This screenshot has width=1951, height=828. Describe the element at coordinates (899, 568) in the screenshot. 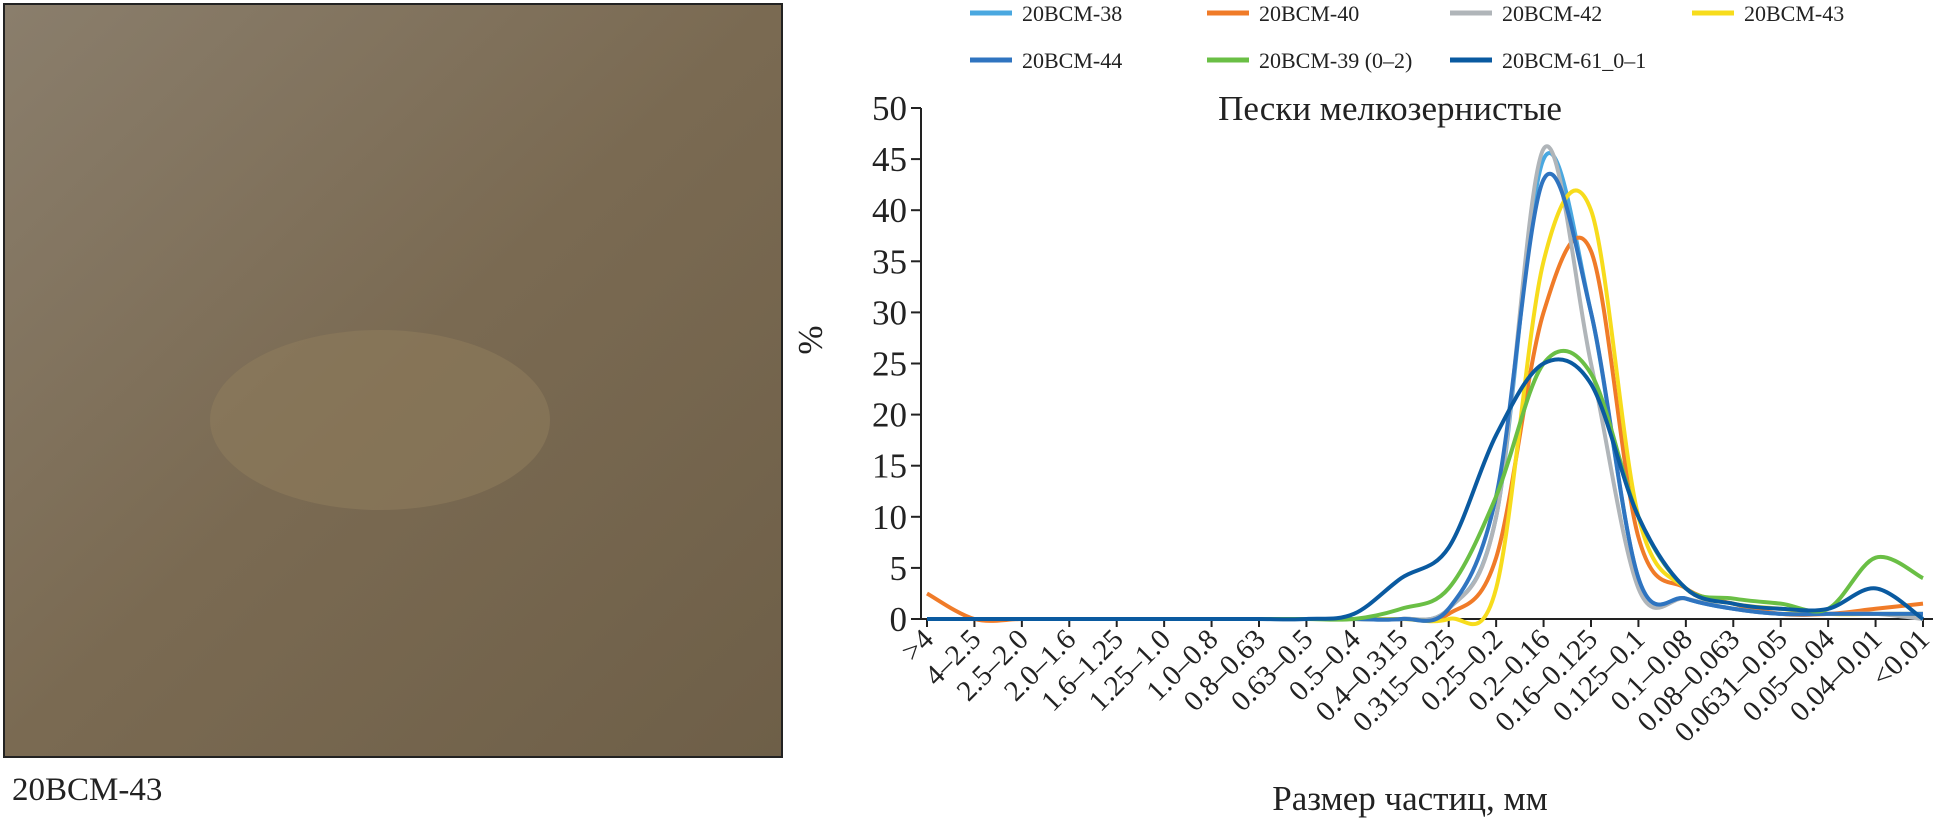

I see `y-tick-label: 5` at that location.